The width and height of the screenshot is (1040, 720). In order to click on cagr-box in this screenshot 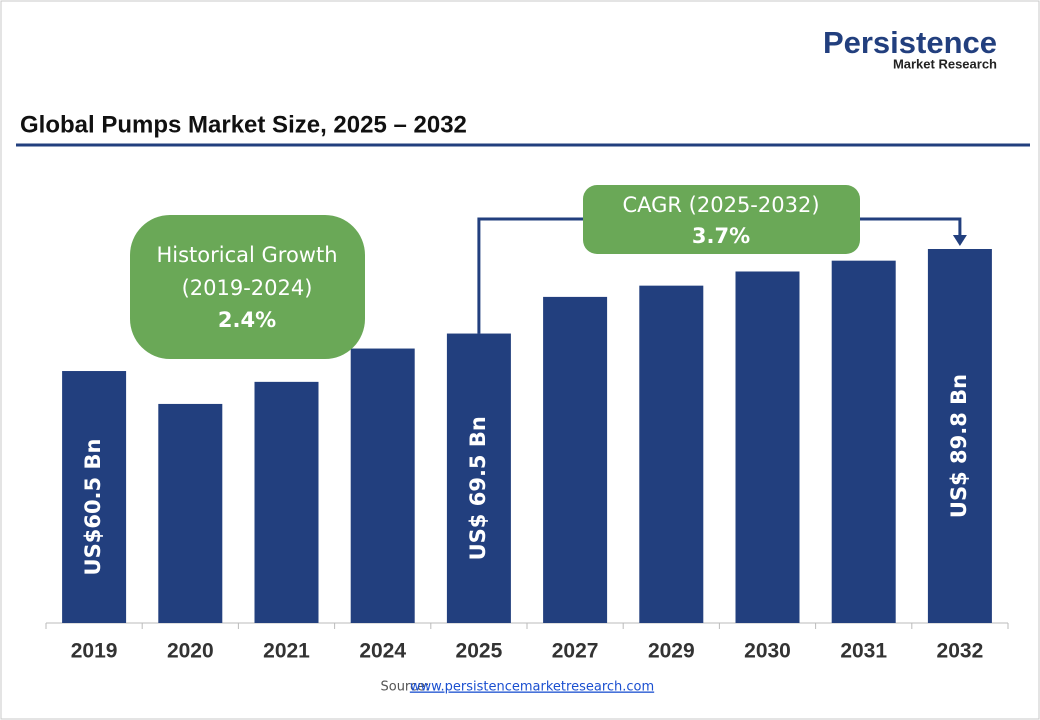, I will do `click(721, 219)`.